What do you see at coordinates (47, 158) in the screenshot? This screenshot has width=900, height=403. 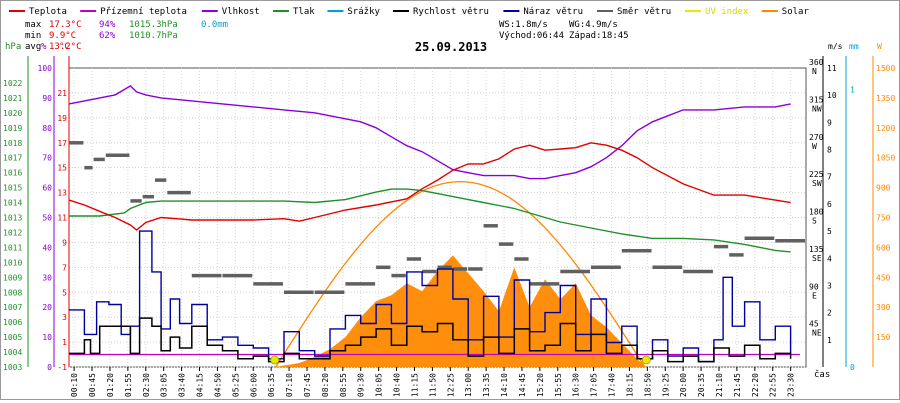 I see `humidity-tick-label: 70` at bounding box center [47, 158].